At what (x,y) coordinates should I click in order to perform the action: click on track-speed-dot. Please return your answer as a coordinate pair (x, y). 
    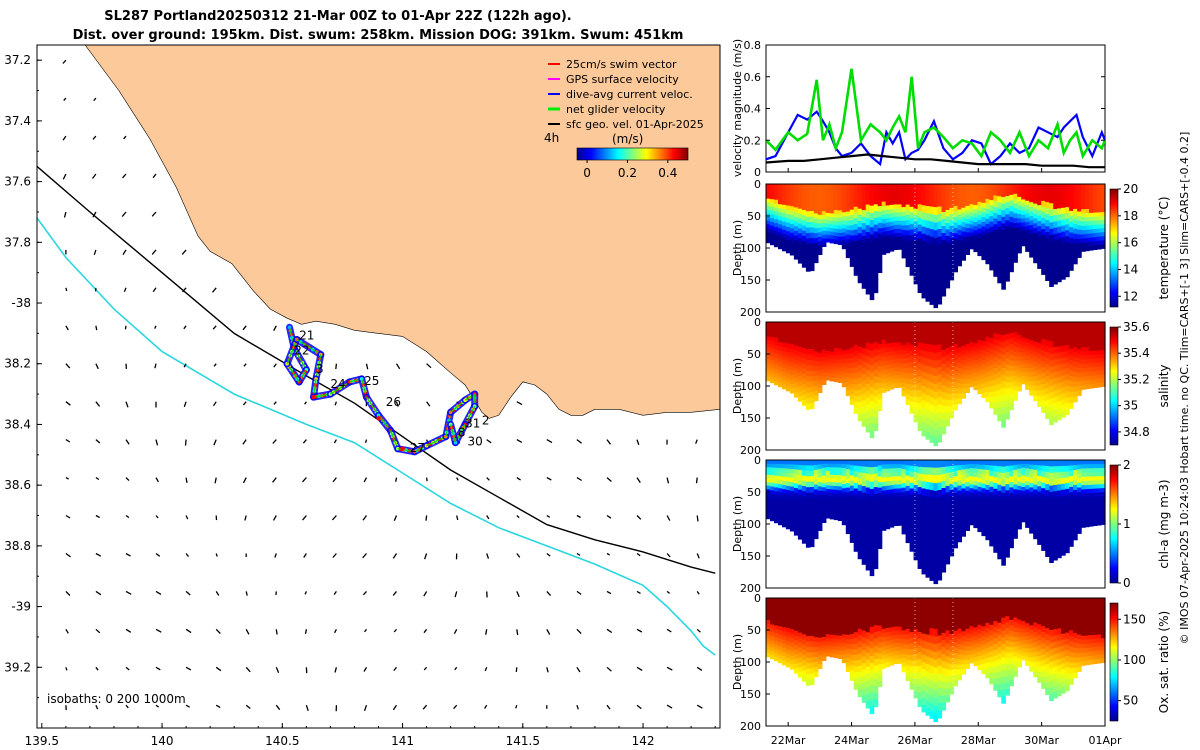
    Looking at the image, I should click on (321, 354).